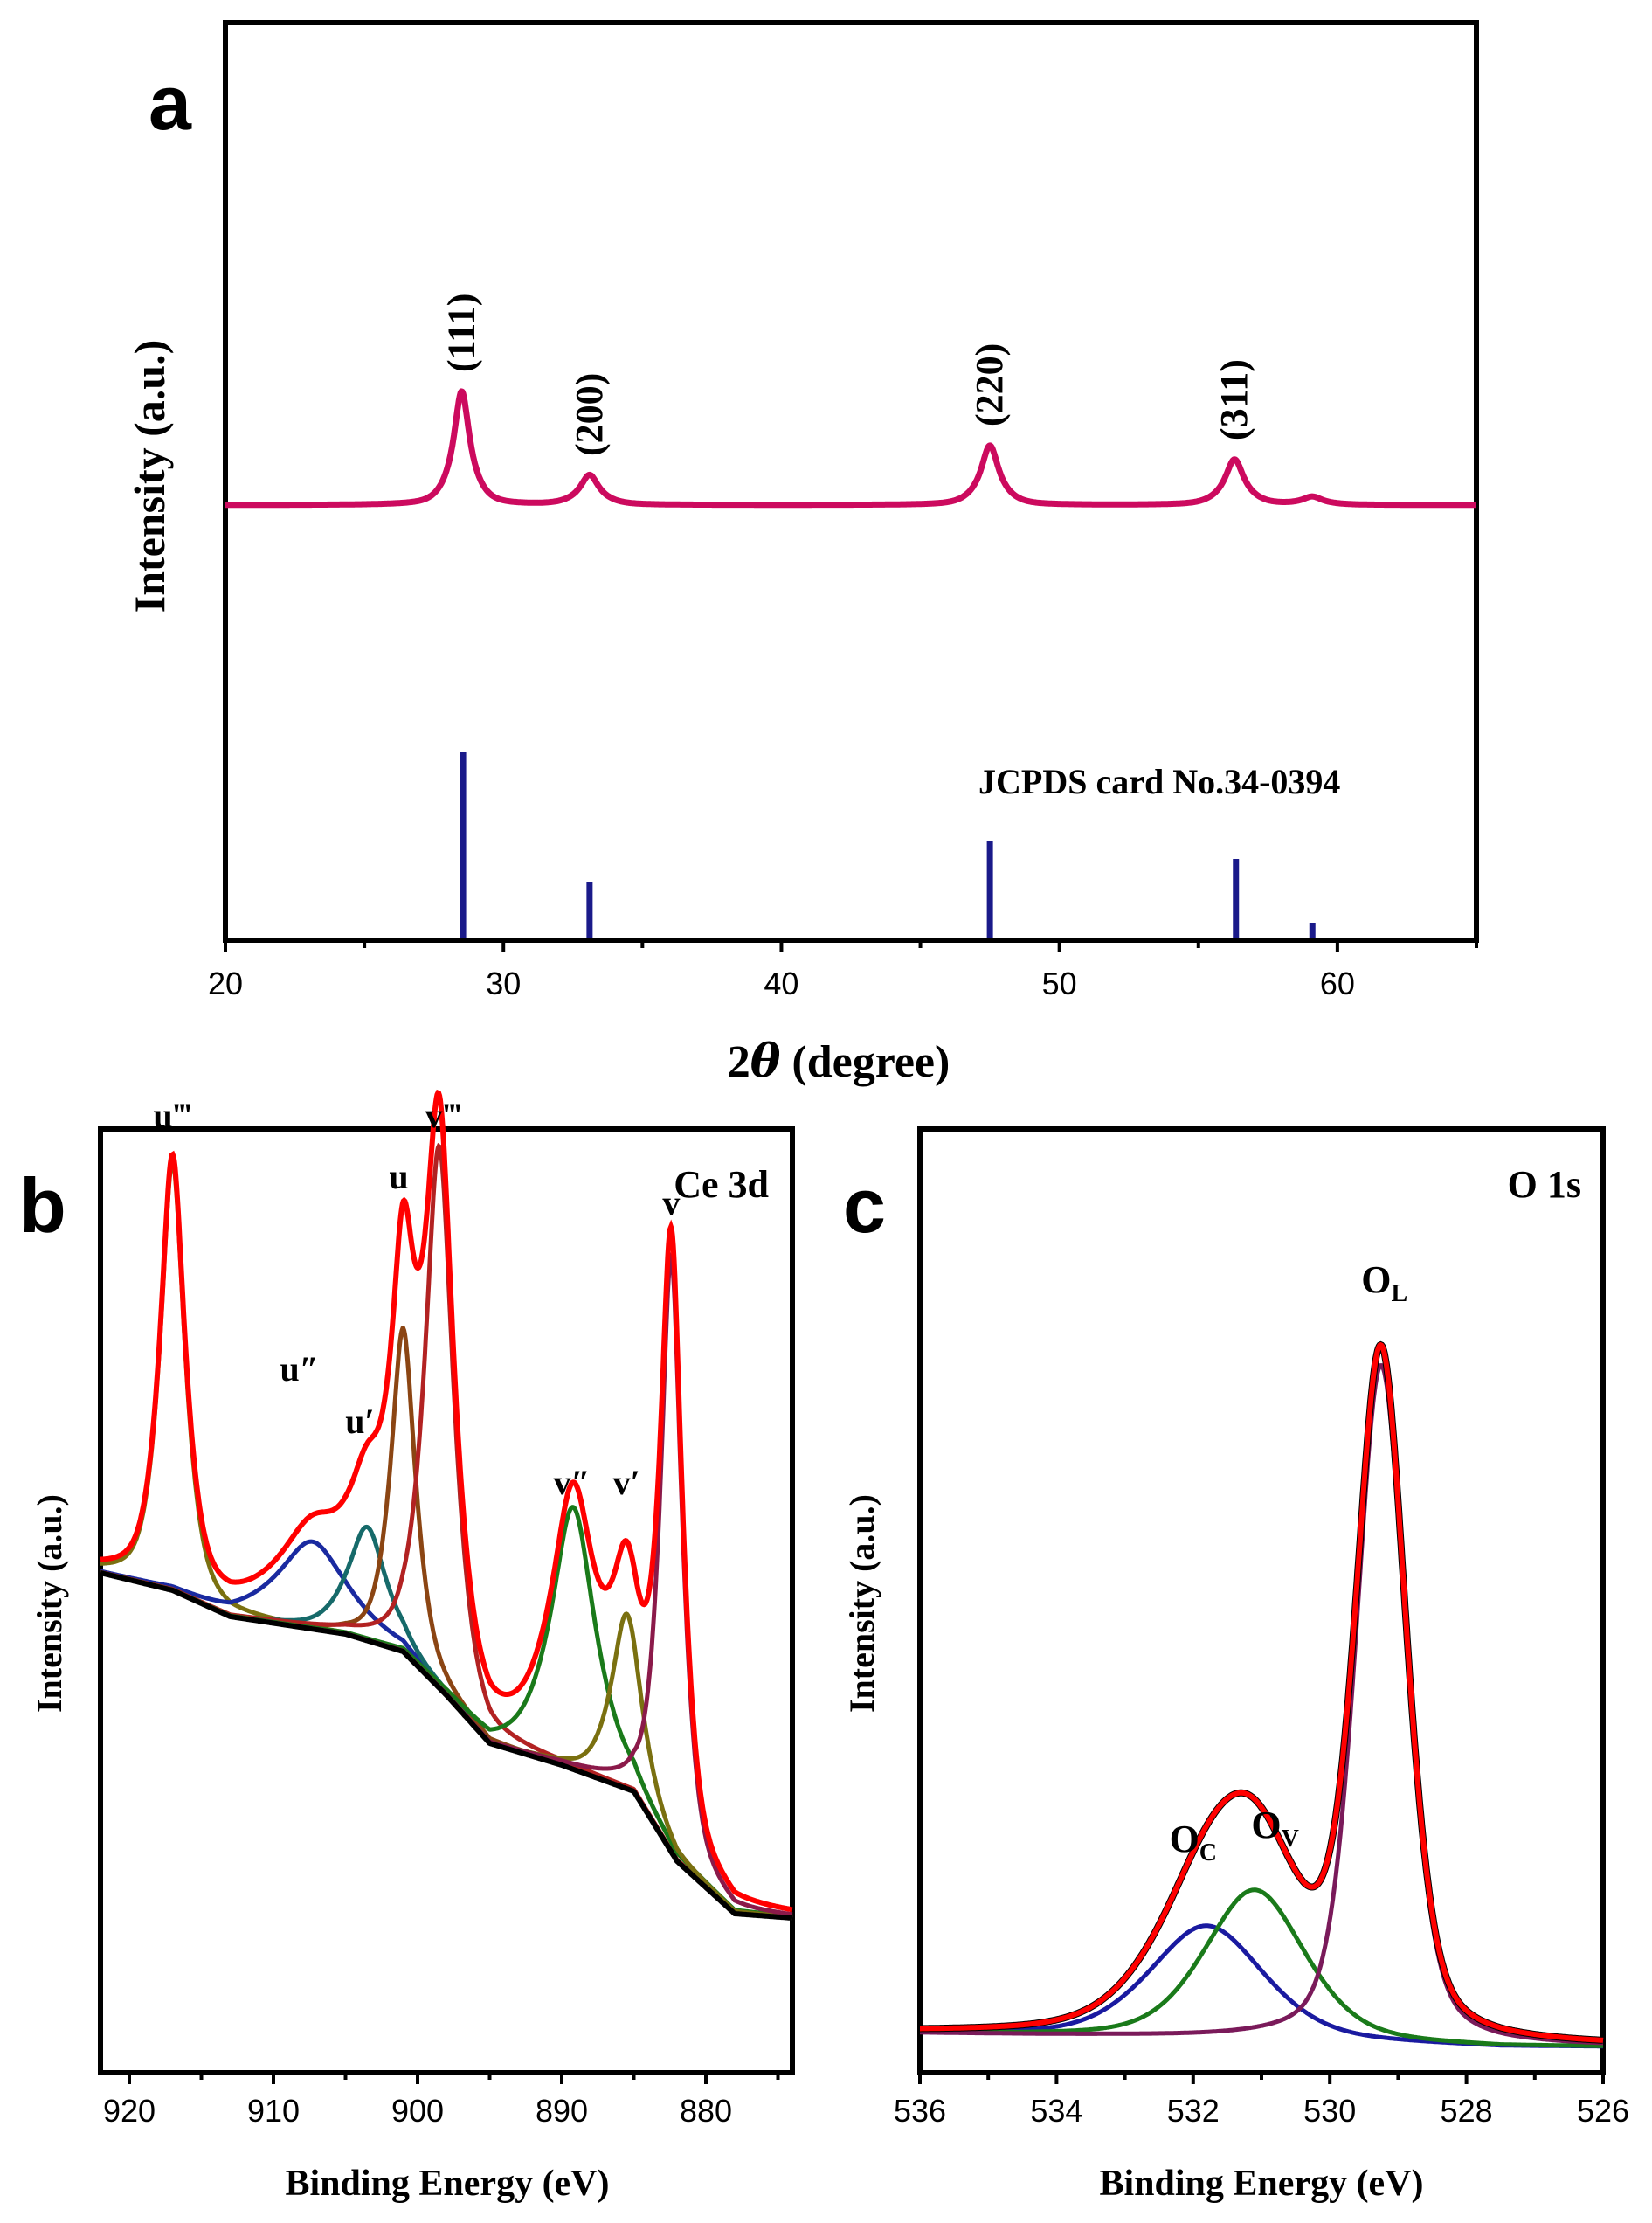 This screenshot has width=1652, height=2223. What do you see at coordinates (572, 1482) in the screenshot?
I see `peak-label: v″` at bounding box center [572, 1482].